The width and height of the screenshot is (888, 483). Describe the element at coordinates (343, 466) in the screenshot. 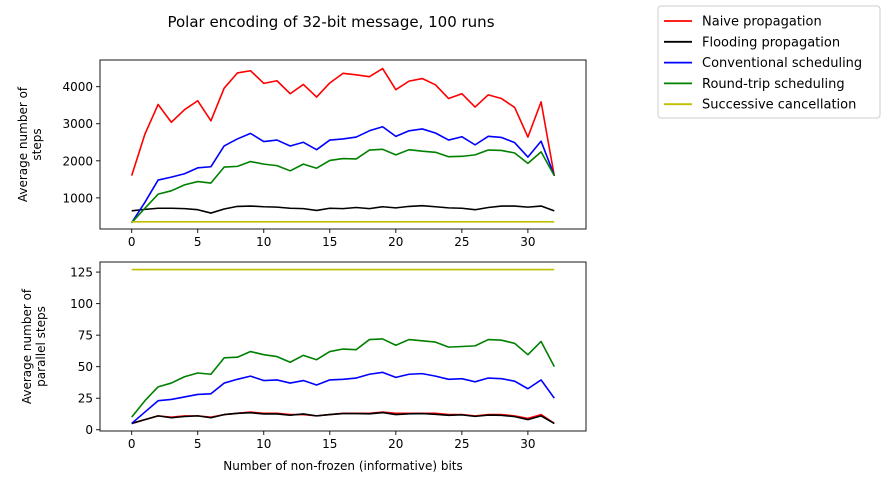

I see `x-axis-label: Number of non-frozen (informative) bits` at that location.